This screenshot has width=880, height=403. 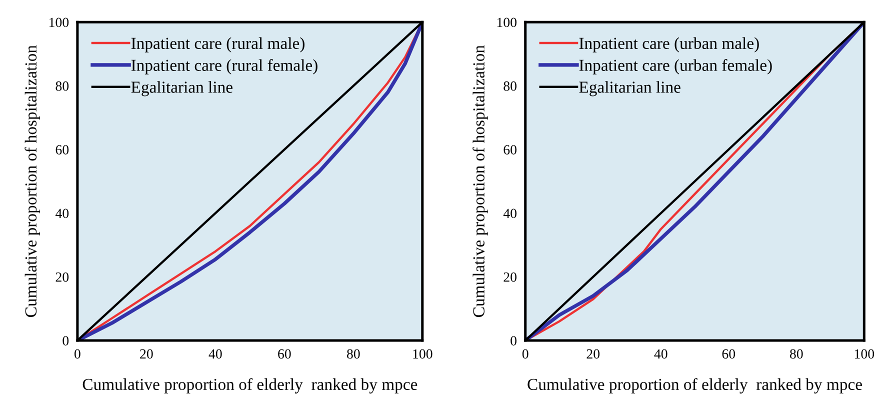 What do you see at coordinates (224, 66) in the screenshot?
I see `legend-label: Inpatient care (rural female)` at bounding box center [224, 66].